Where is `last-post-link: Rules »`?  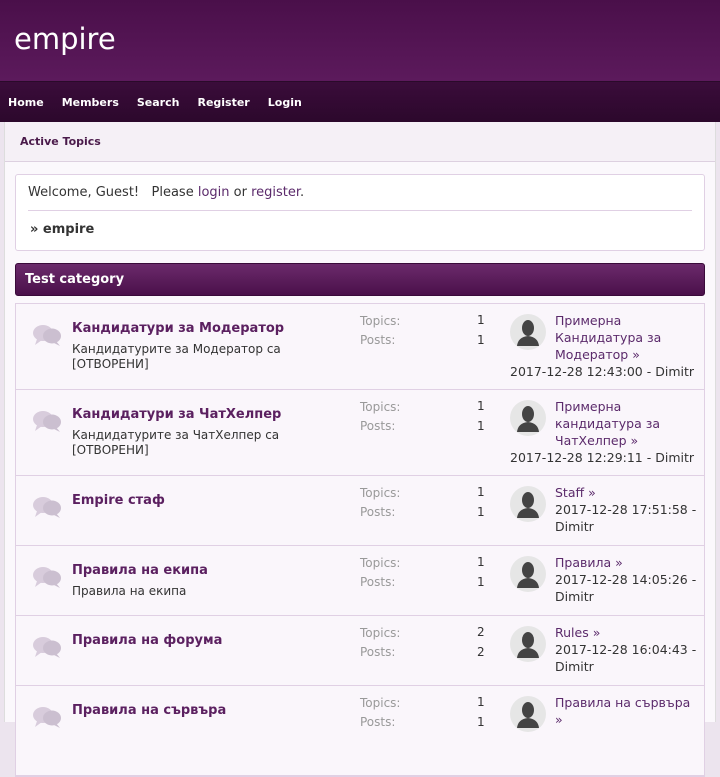 last-post-link: Rules » is located at coordinates (578, 632).